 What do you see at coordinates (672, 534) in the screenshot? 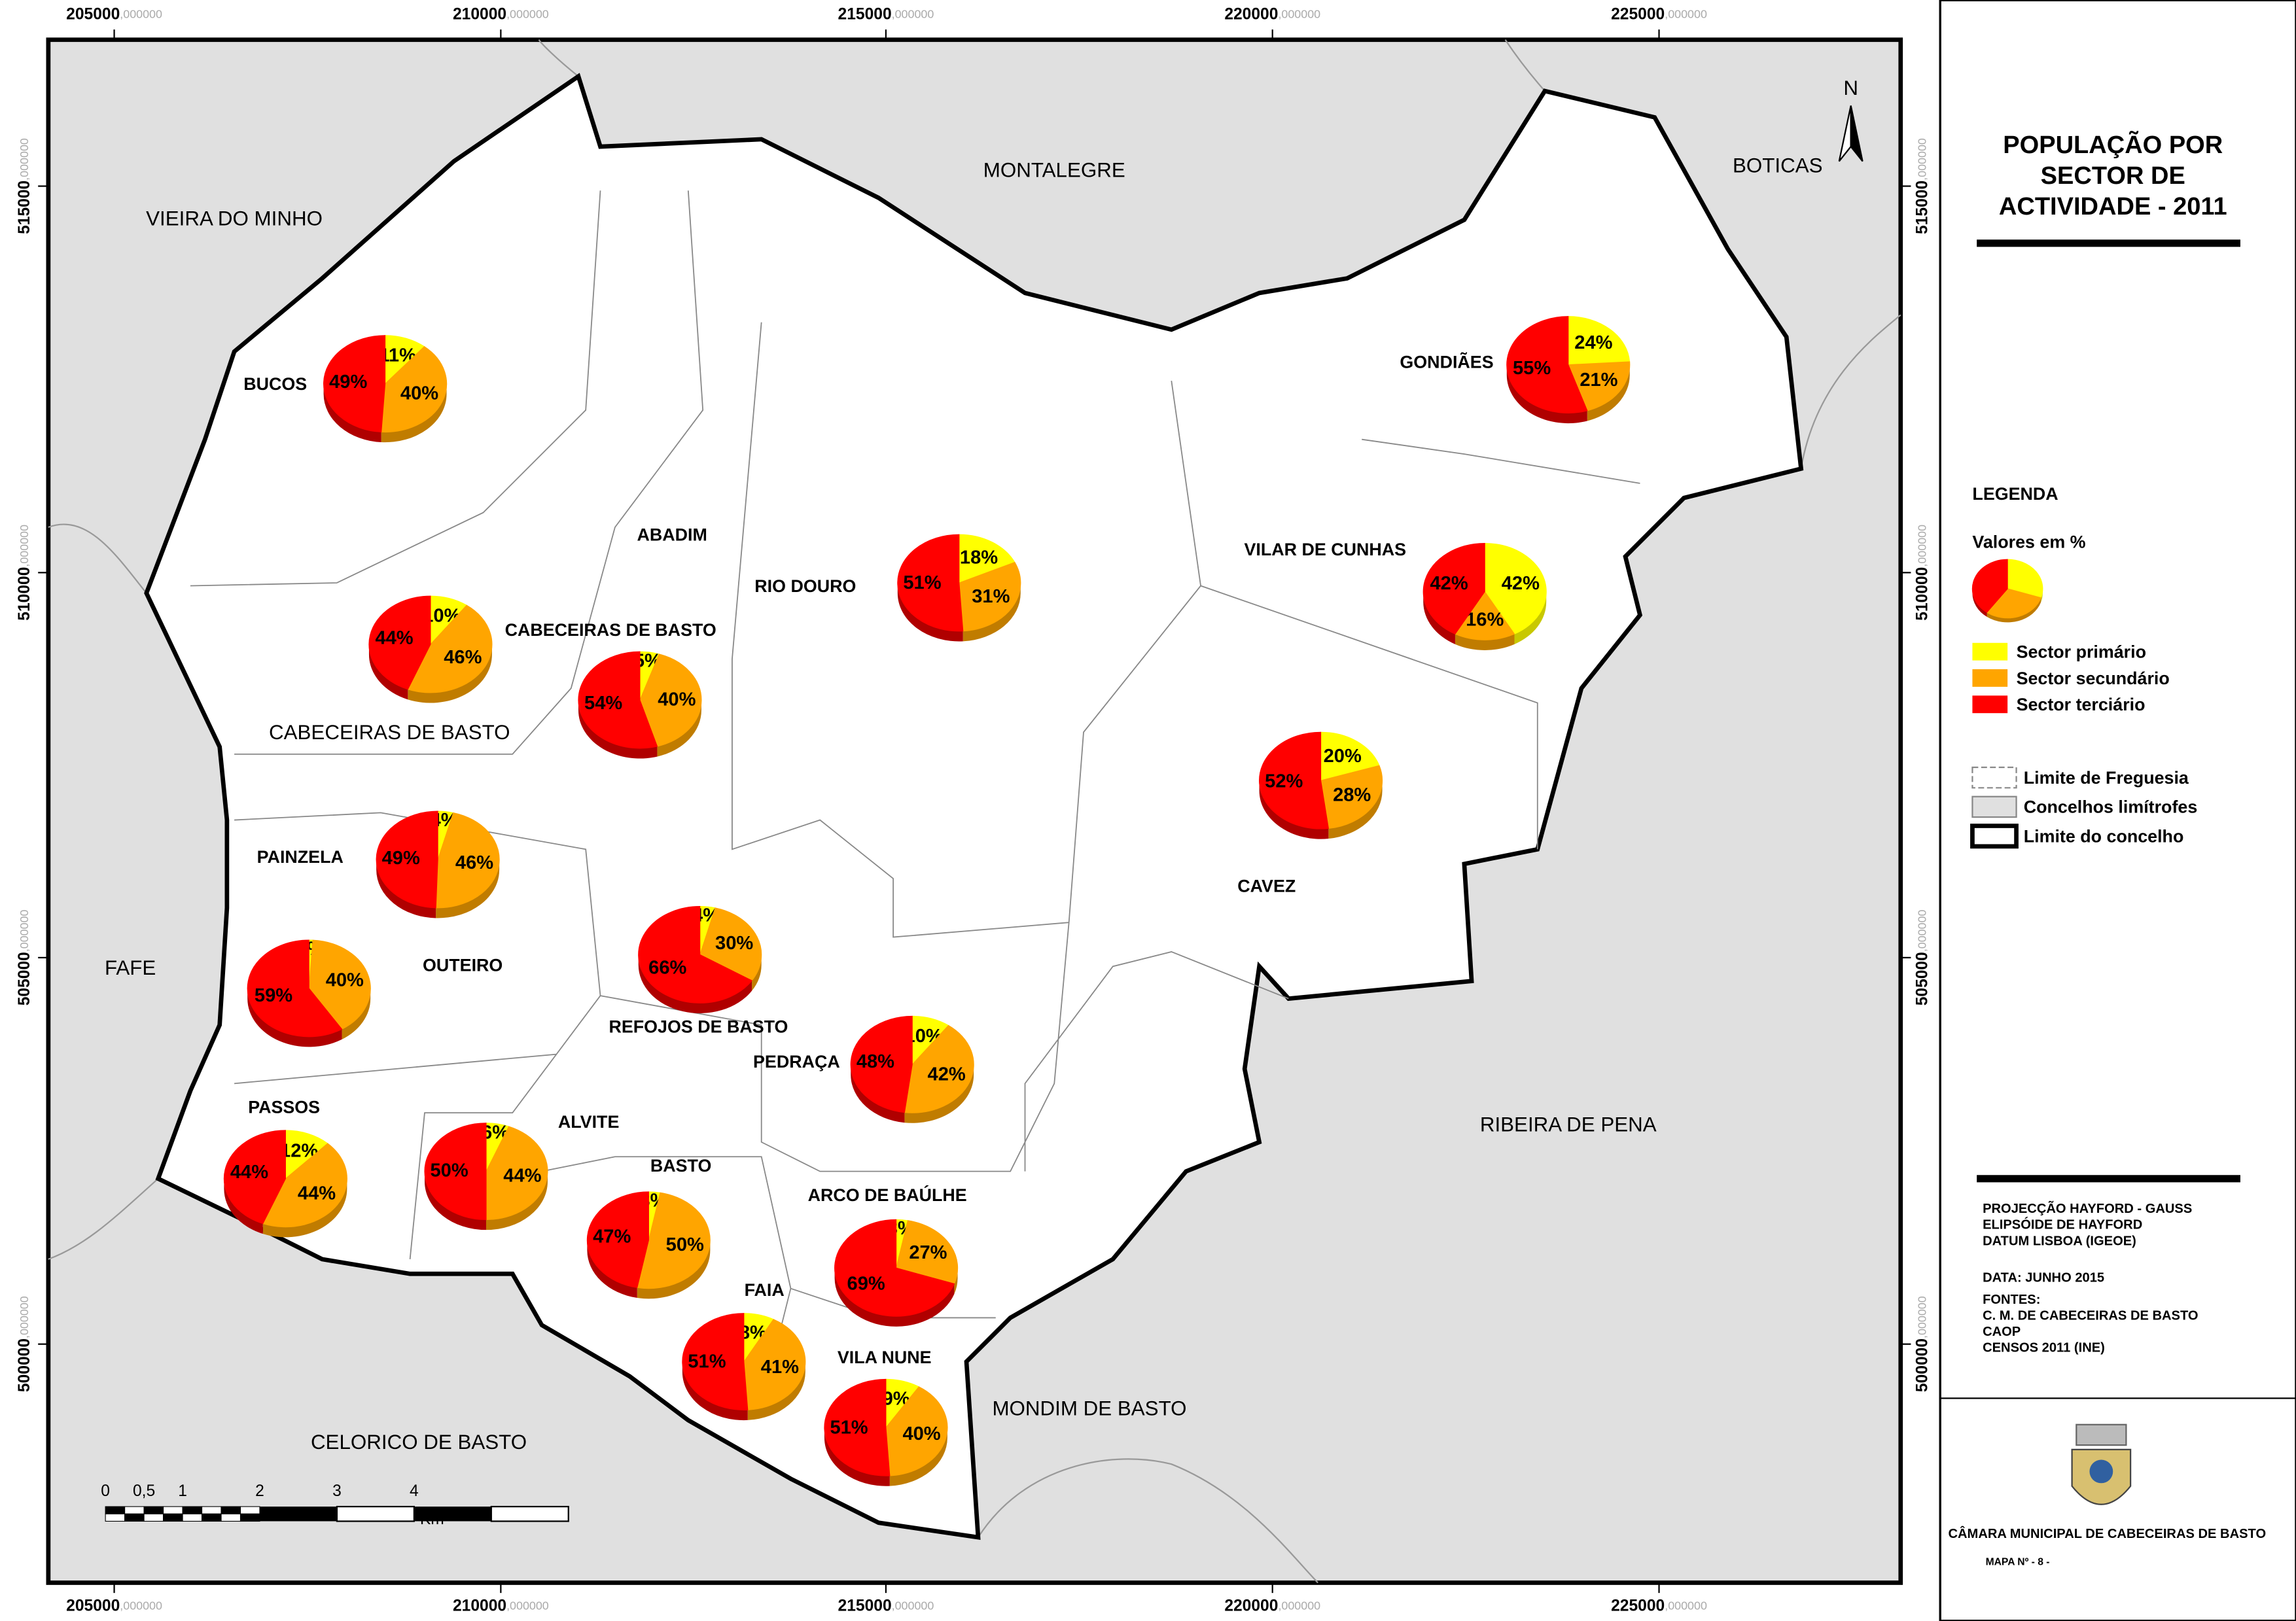
I see `parish-label: ABADIM` at bounding box center [672, 534].